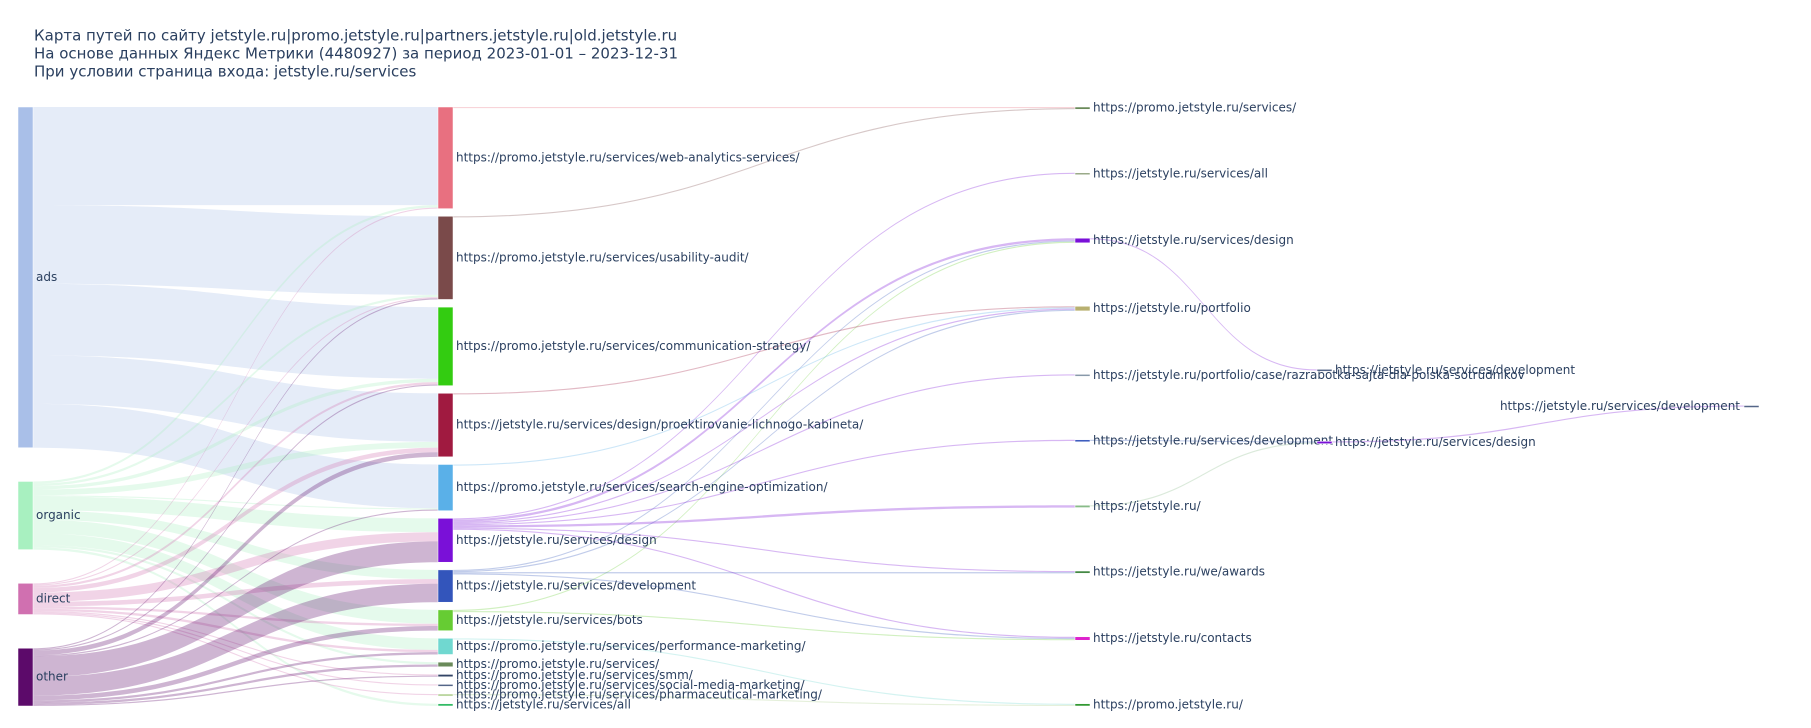  What do you see at coordinates (1179, 572) in the screenshot?
I see `node-label: https://jetstyle.ru/we/awards` at bounding box center [1179, 572].